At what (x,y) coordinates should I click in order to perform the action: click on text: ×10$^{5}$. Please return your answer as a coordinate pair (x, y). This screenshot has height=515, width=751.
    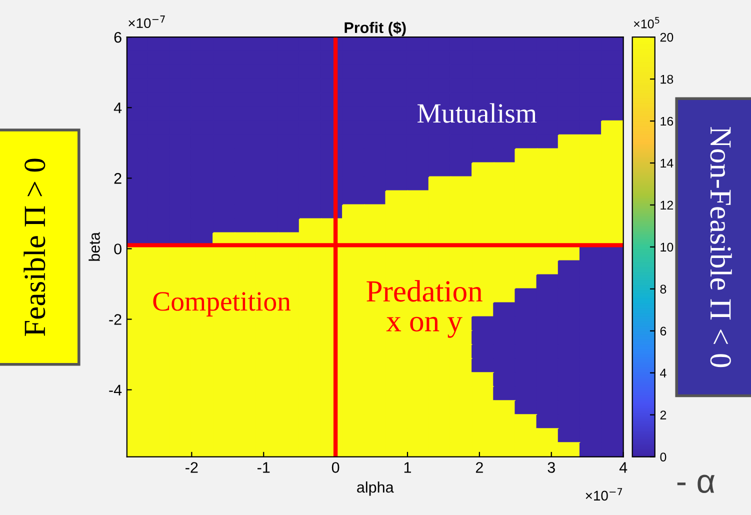
    Looking at the image, I should click on (647, 22).